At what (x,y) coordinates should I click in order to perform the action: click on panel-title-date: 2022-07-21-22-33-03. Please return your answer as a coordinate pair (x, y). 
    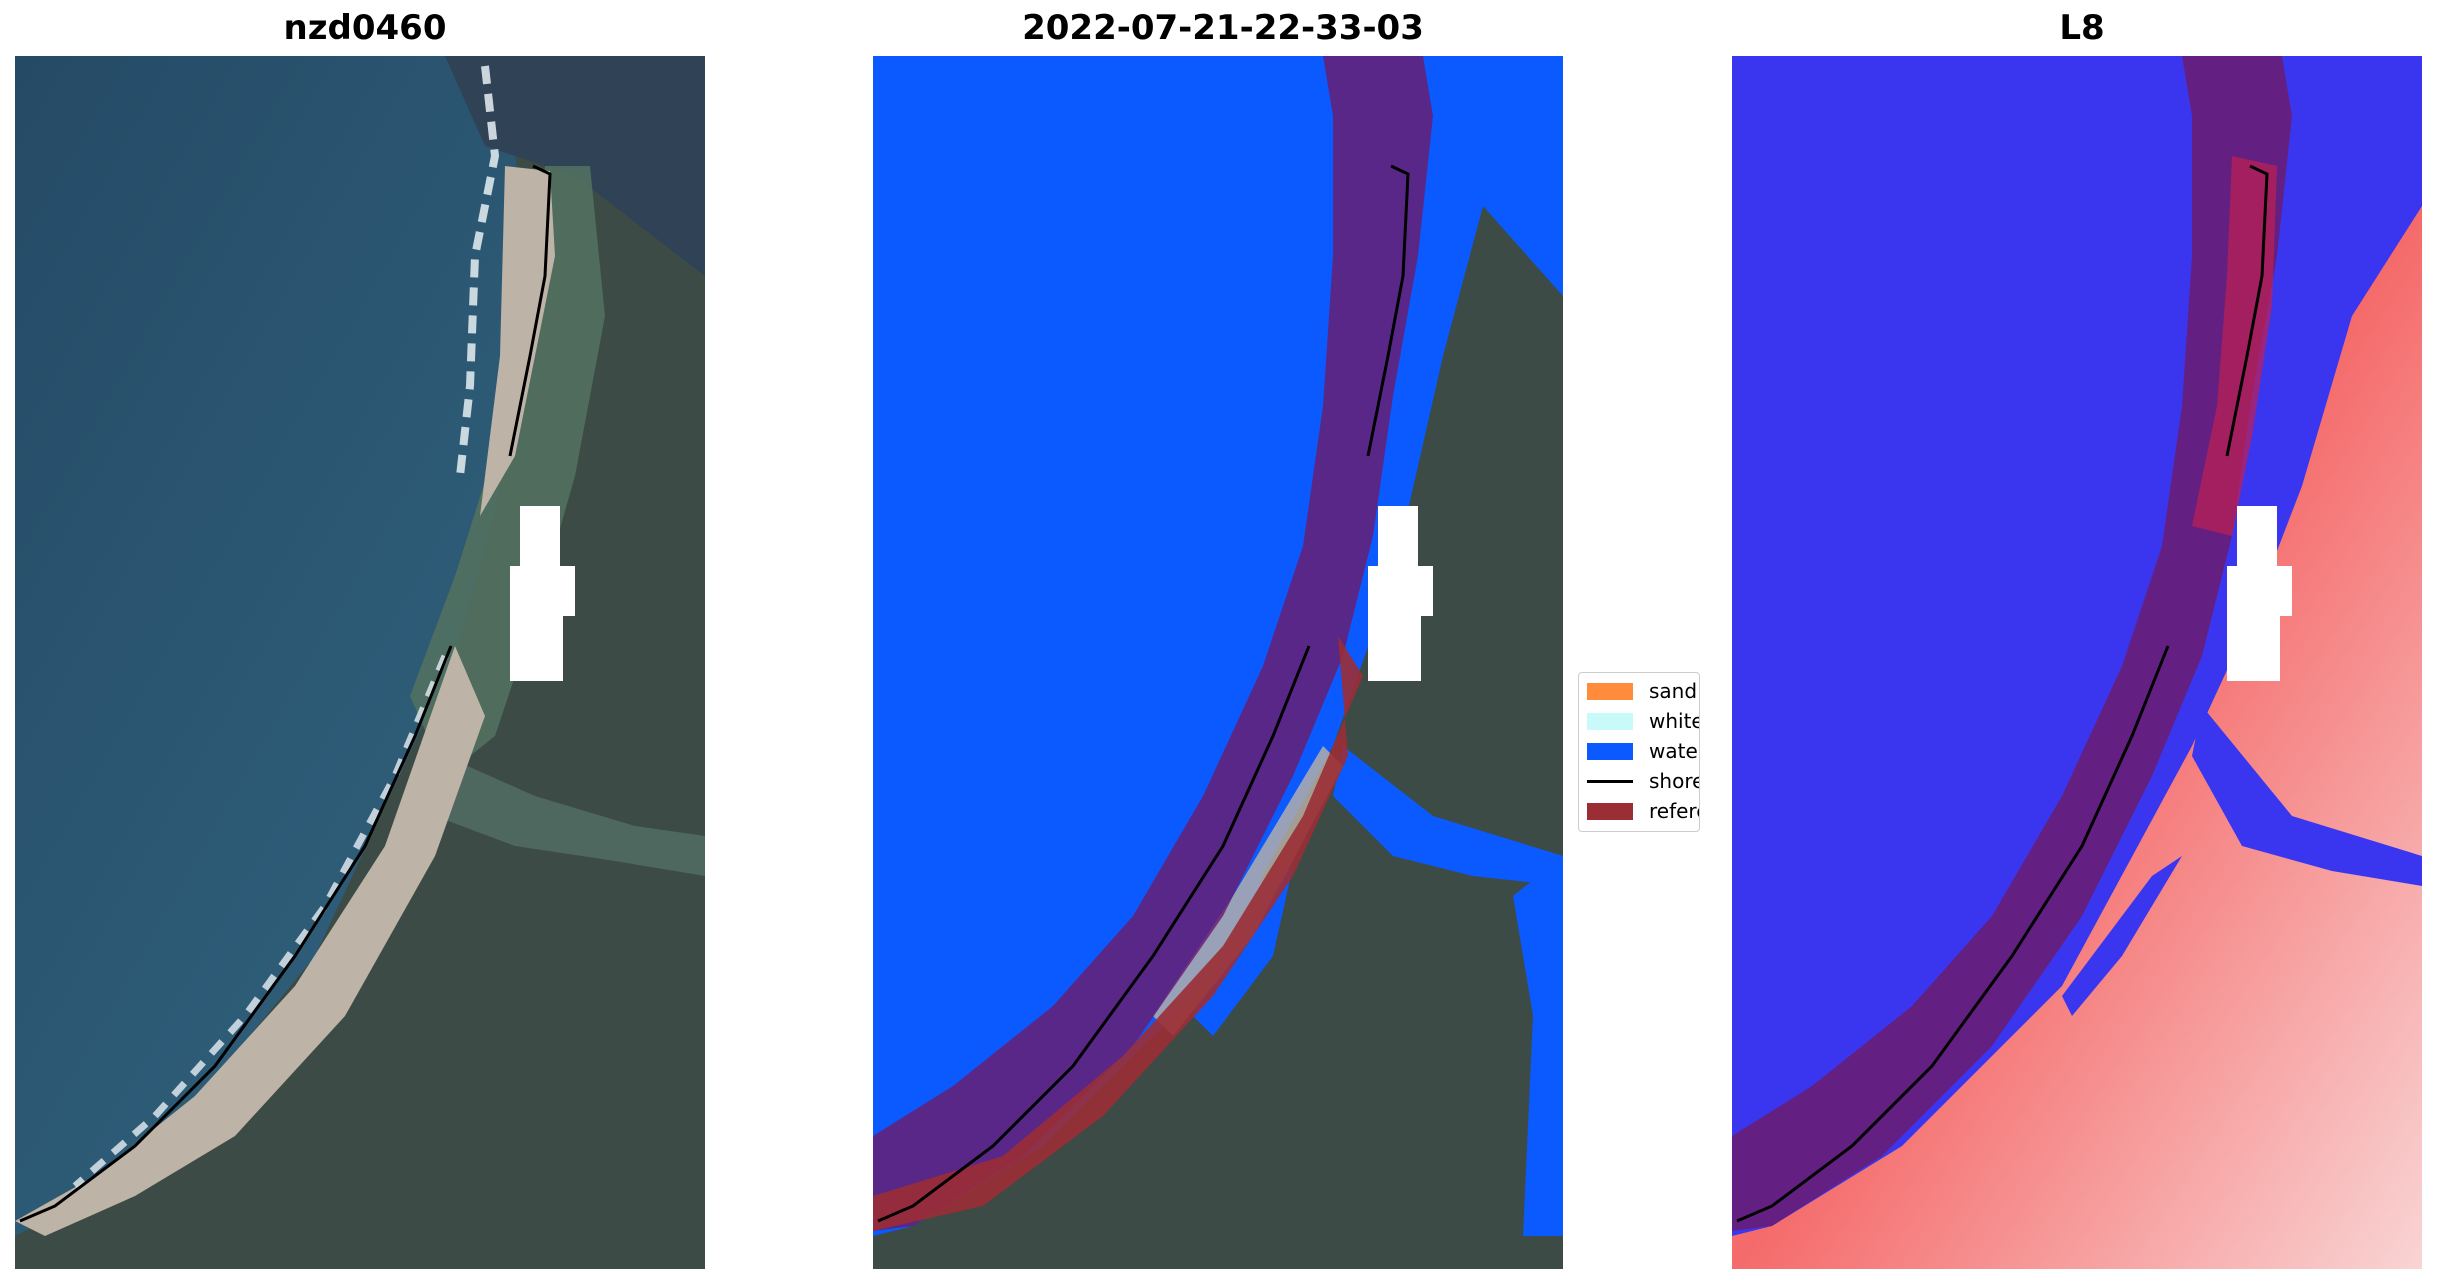
    Looking at the image, I should click on (1223, 28).